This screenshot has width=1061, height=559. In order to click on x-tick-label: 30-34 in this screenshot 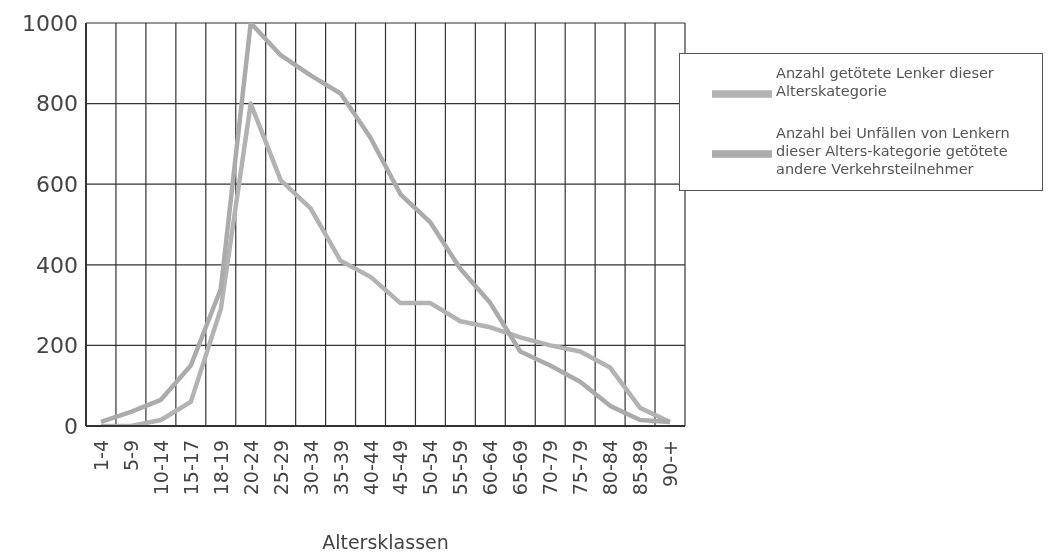, I will do `click(310, 468)`.